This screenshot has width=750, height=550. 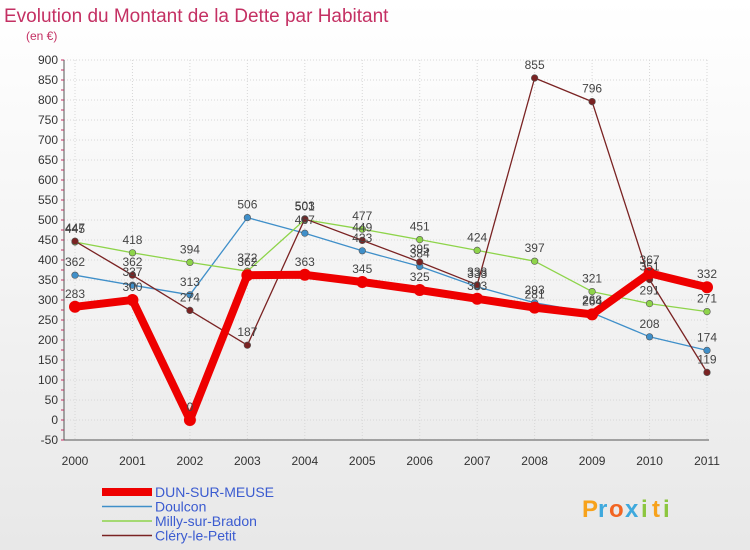 I want to click on legend-label: DUN-SUR-MEUSE, so click(x=214, y=492).